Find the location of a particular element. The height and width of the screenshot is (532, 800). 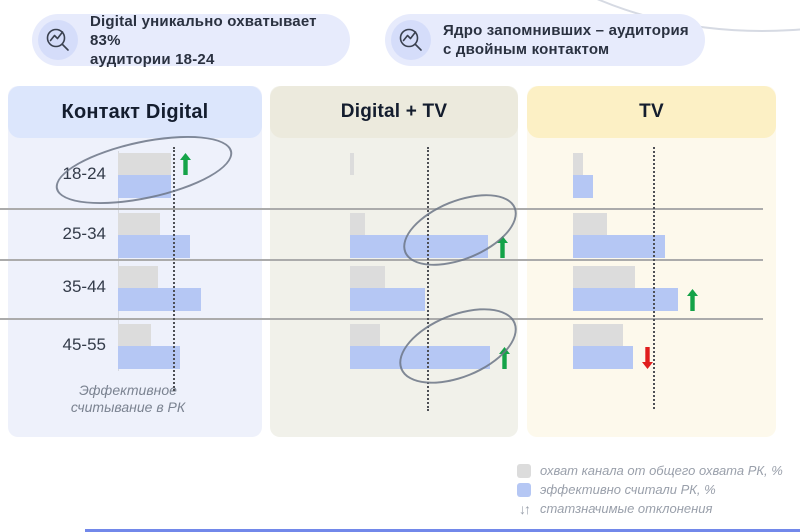

callout-line: Digital уникально охватывает 83% is located at coordinates (203, 30).